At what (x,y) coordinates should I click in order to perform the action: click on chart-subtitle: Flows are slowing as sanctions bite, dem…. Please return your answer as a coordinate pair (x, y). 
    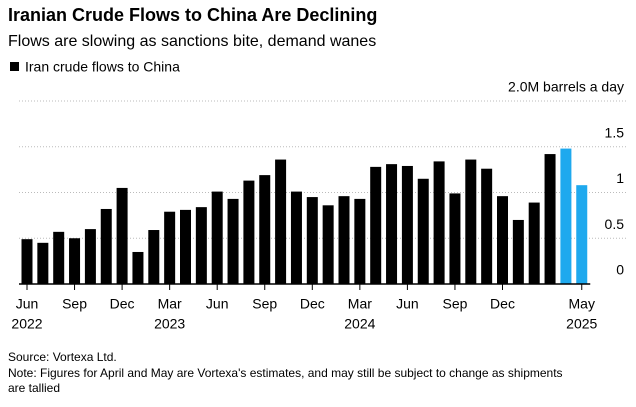
    Looking at the image, I should click on (192, 41).